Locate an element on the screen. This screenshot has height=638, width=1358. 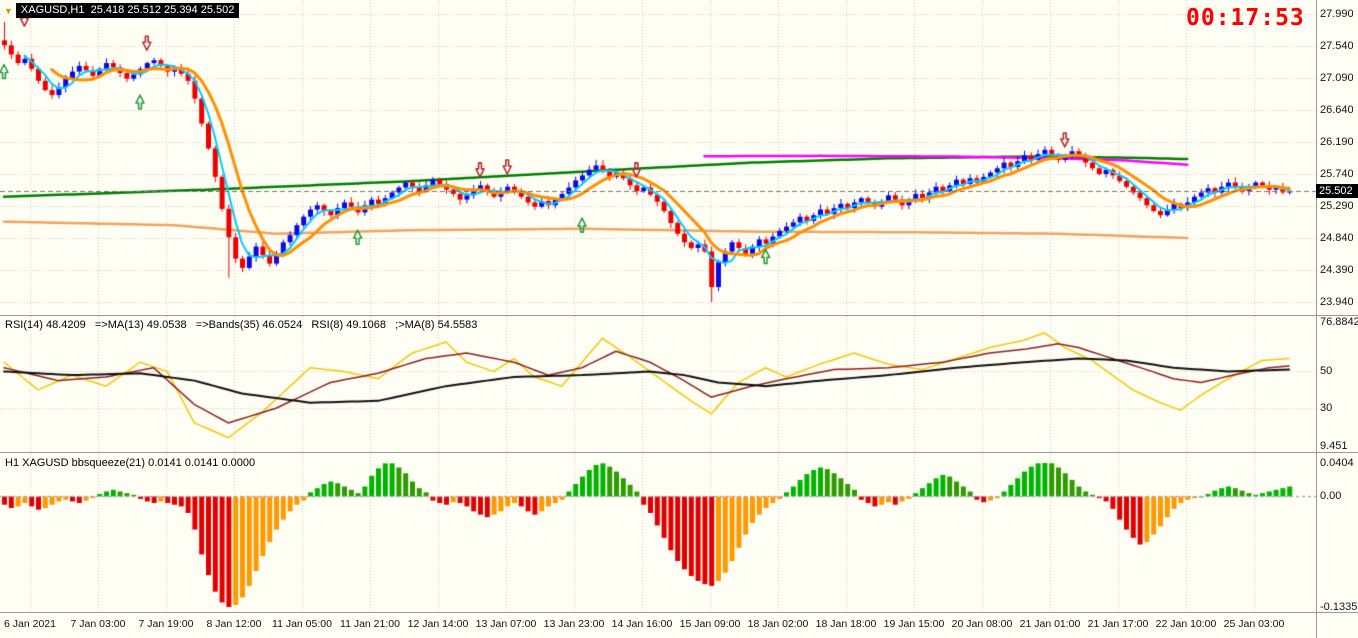
symbol-timeframe-label: XAGUSD,H1 is located at coordinates (52, 10).